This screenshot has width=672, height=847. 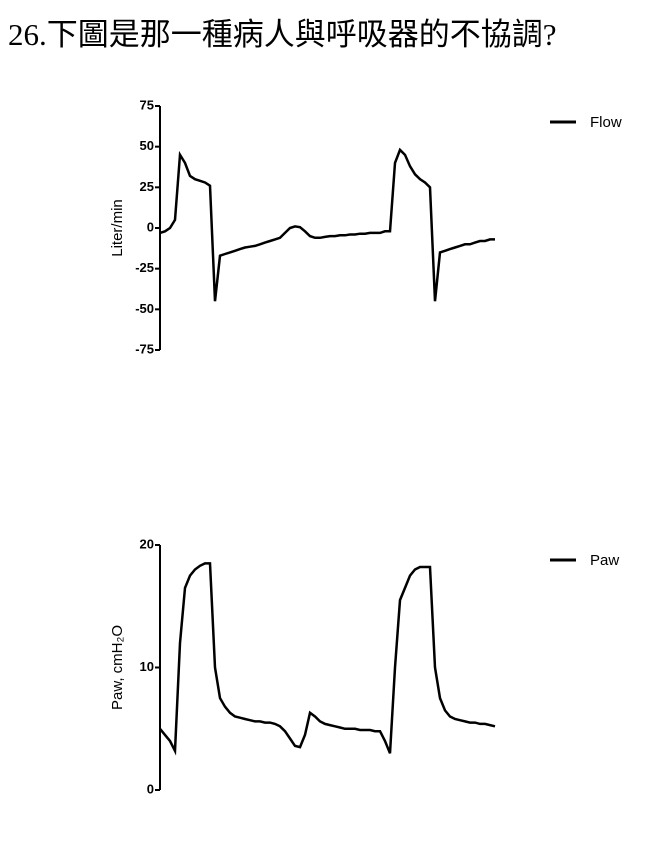 I want to click on y-tick-label: 10, so click(x=147, y=666).